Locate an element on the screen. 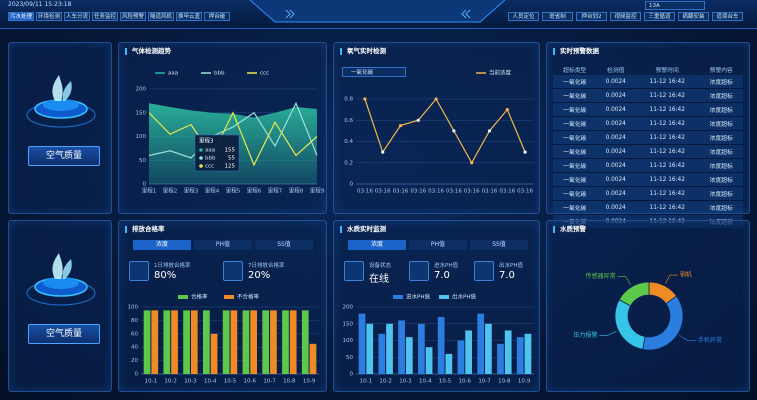 Image resolution: width=757 pixels, height=400 pixels. nav-button: 风险预警 is located at coordinates (133, 16).